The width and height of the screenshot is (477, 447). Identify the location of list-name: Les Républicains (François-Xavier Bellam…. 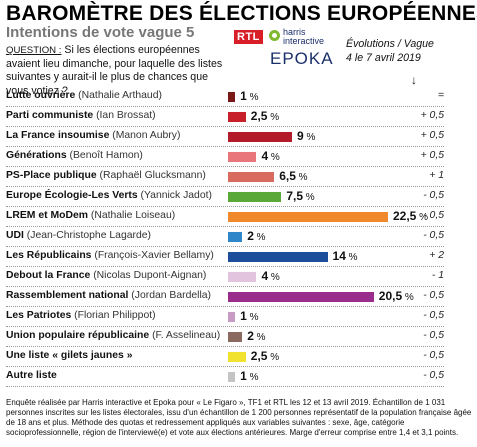
(110, 255).